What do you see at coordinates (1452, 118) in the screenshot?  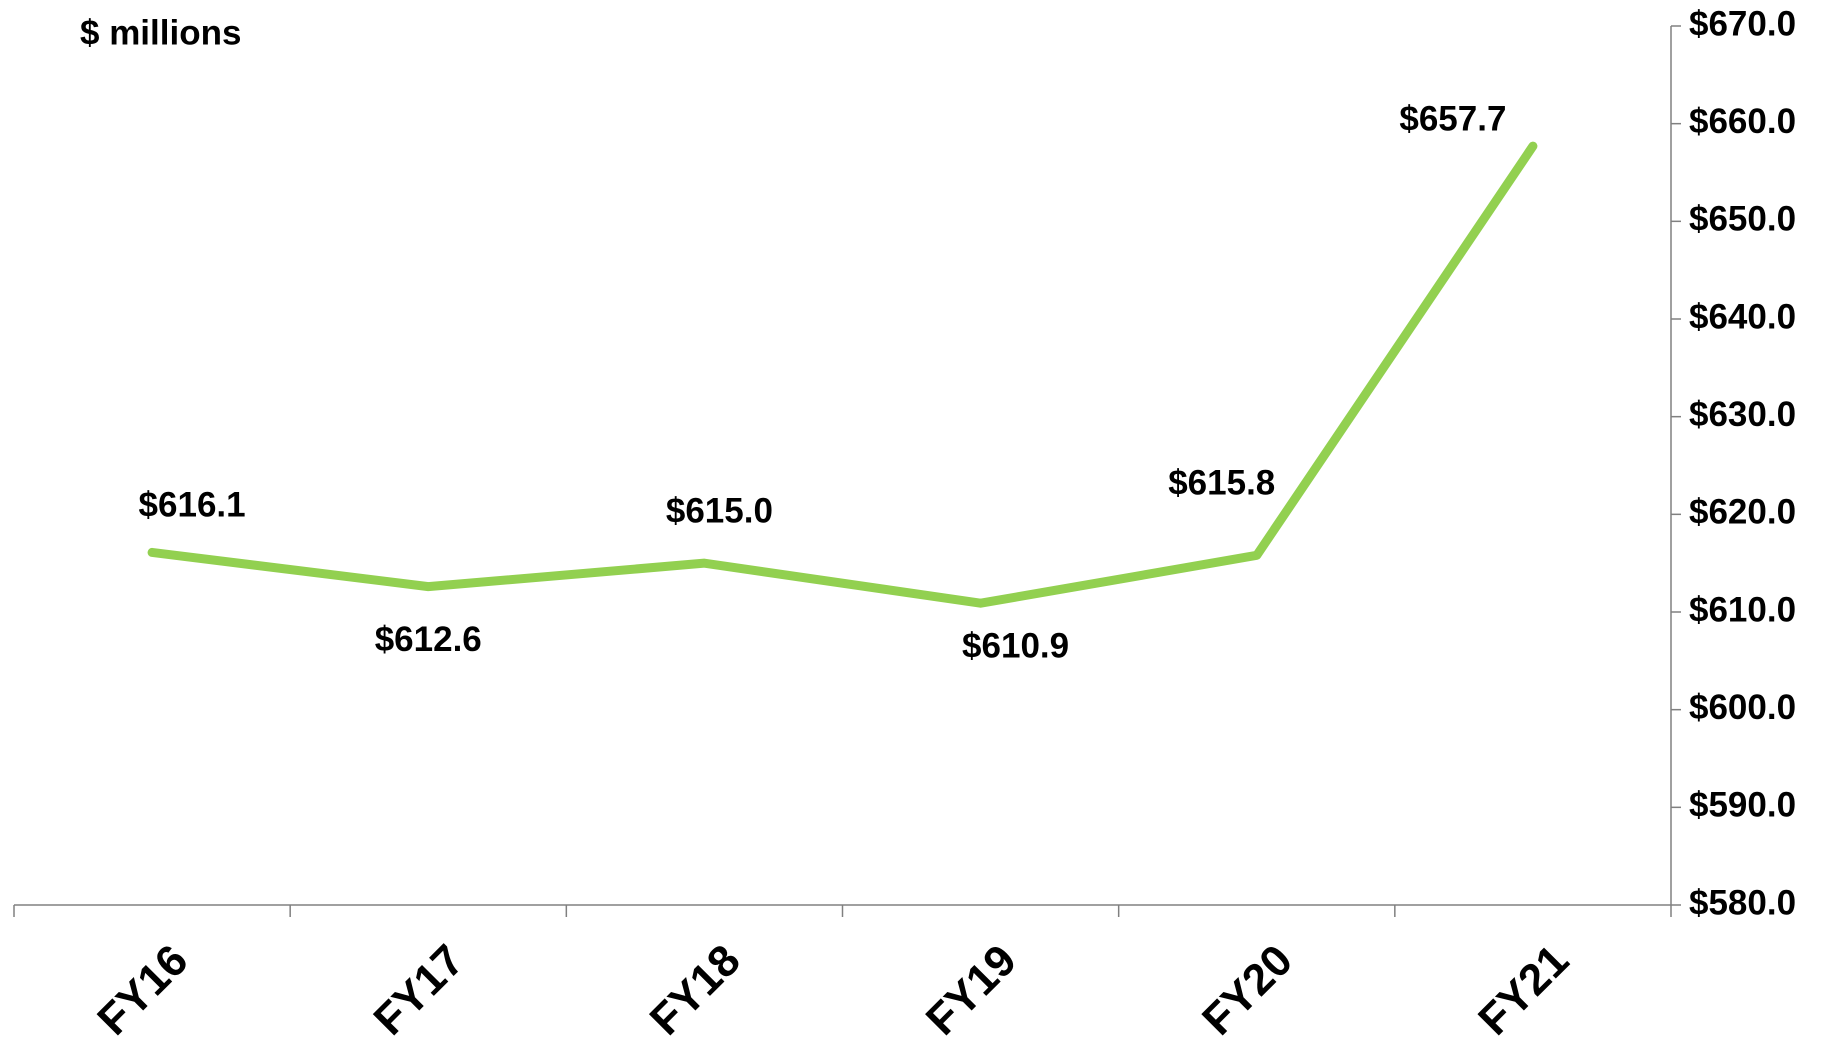 I see `data-label: $657.7` at bounding box center [1452, 118].